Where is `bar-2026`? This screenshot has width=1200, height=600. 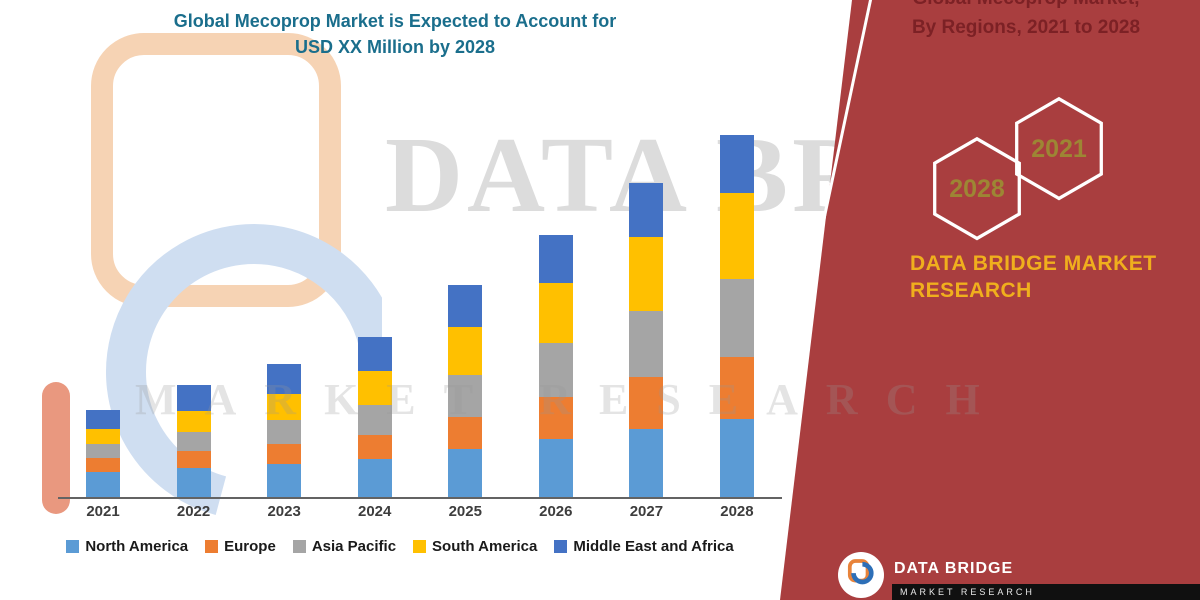
bar-2026 is located at coordinates (556, 366).